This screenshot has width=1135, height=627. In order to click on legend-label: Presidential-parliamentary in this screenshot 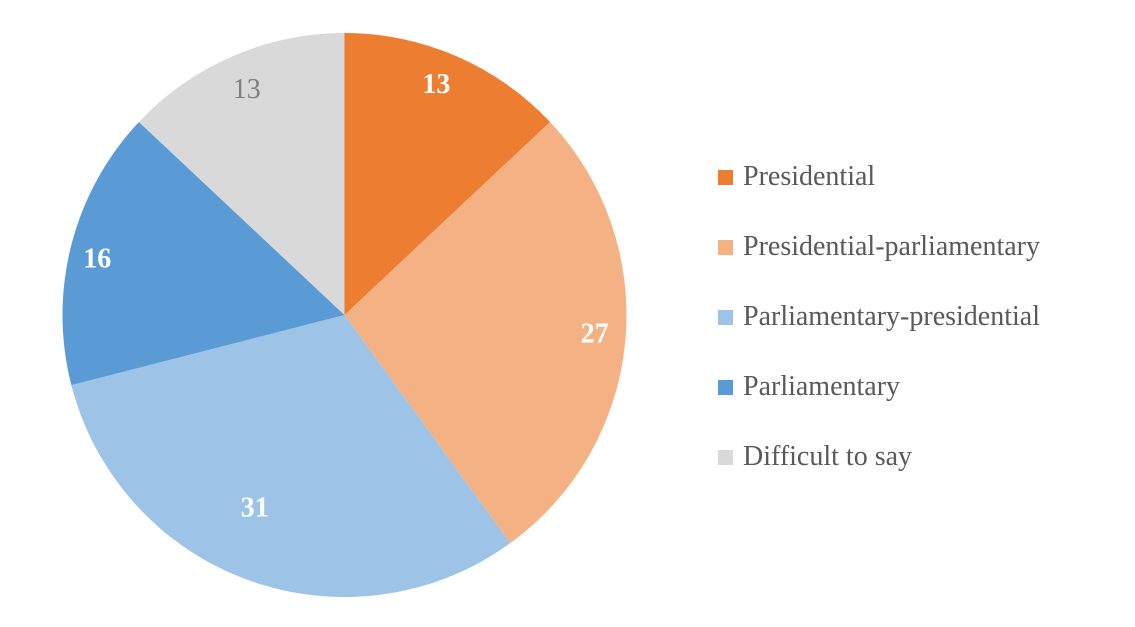, I will do `click(891, 246)`.